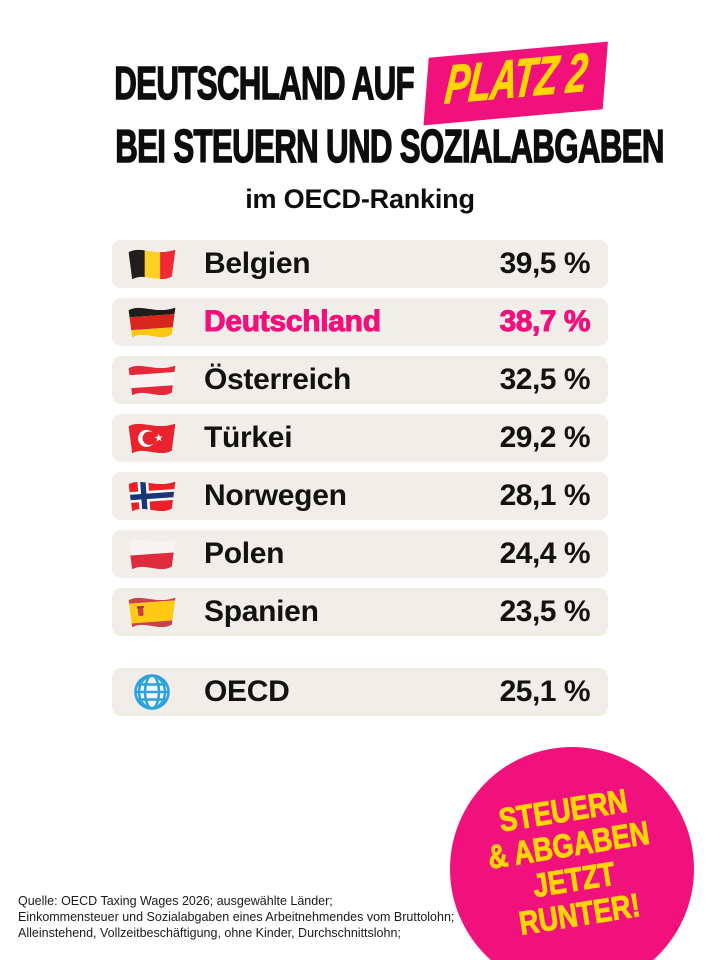 The image size is (720, 960). What do you see at coordinates (360, 612) in the screenshot?
I see `ranking-row-spain: Spanien 23,5 %` at bounding box center [360, 612].